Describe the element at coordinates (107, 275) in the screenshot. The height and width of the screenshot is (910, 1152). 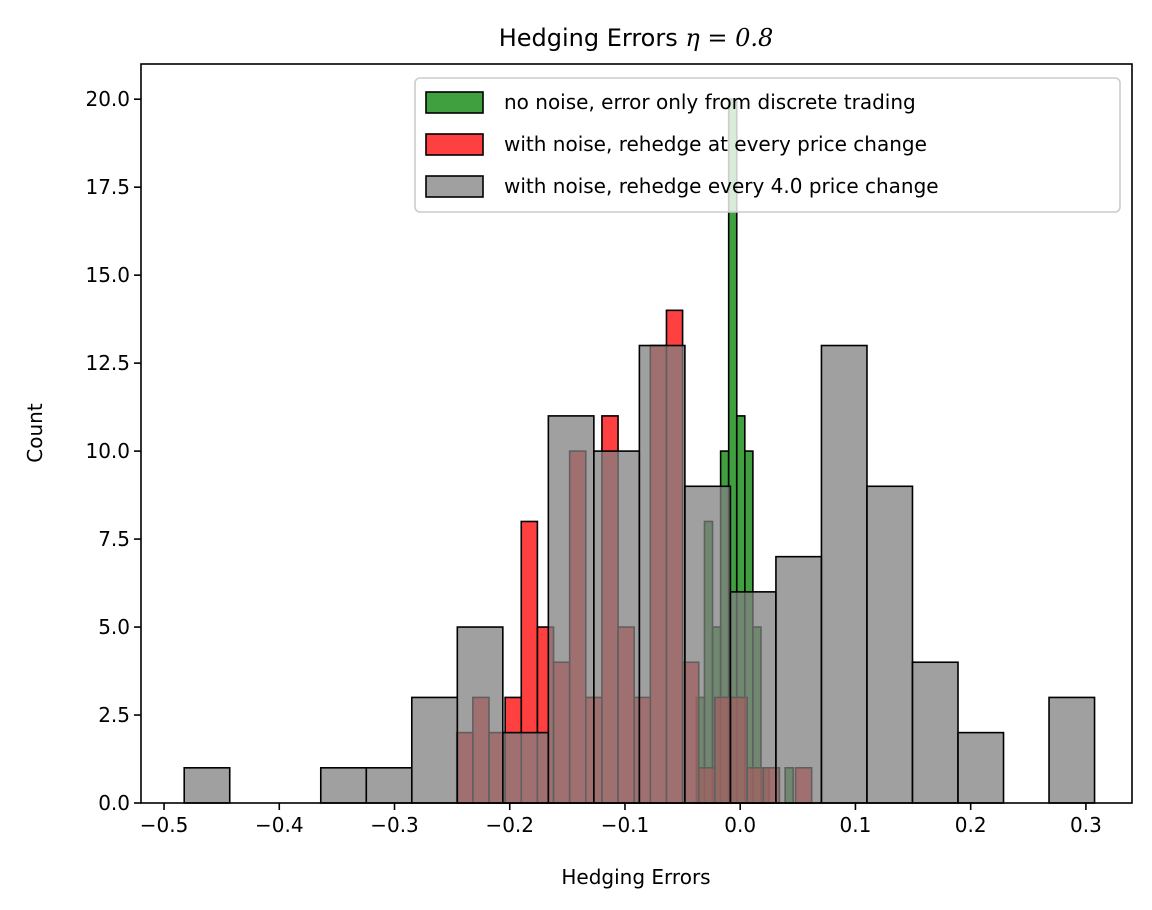
I see `y-tick-label: 15.0` at that location.